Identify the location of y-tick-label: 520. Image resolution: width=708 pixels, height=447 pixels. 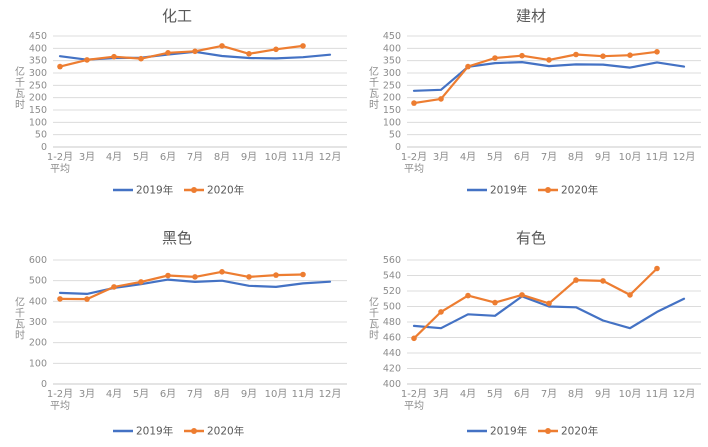
(392, 291).